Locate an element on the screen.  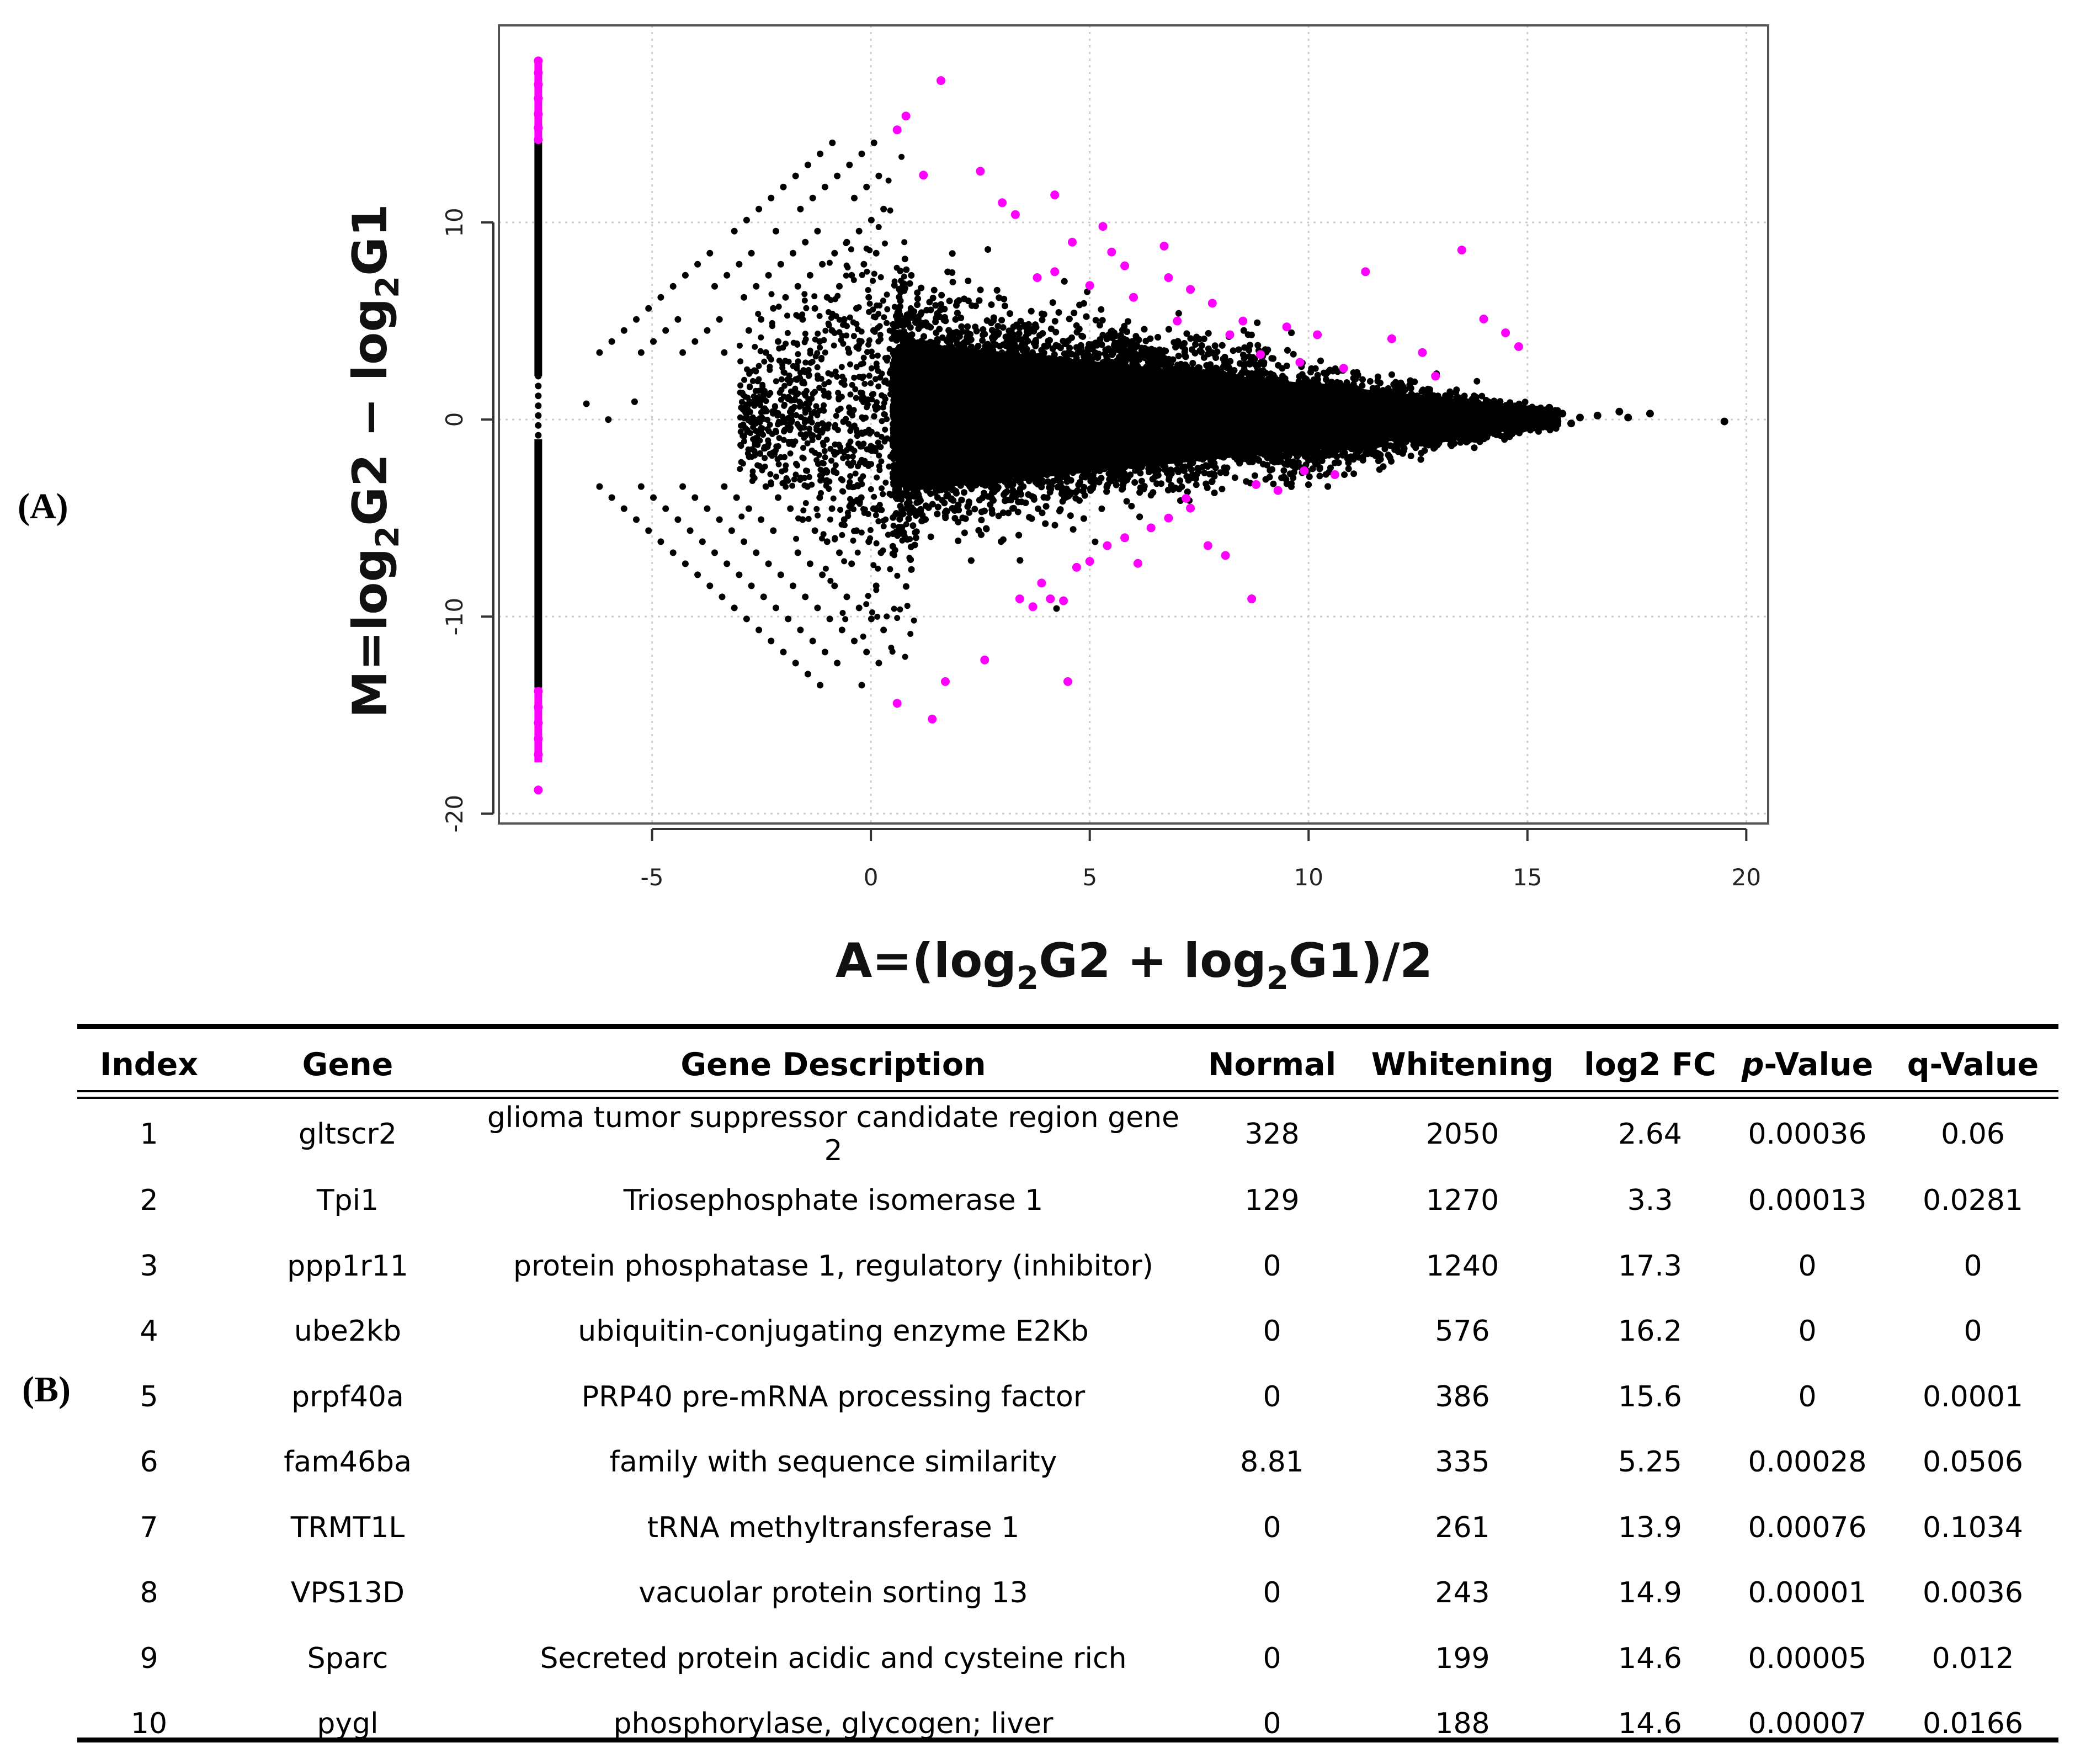
panel-label-a: (A) is located at coordinates (43, 506).